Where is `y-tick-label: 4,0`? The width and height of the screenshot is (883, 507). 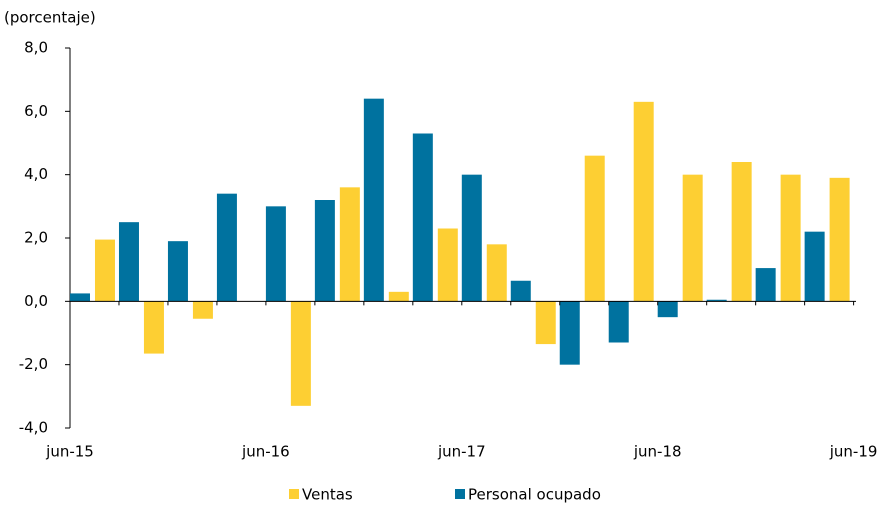 y-tick-label: 4,0 is located at coordinates (36, 174).